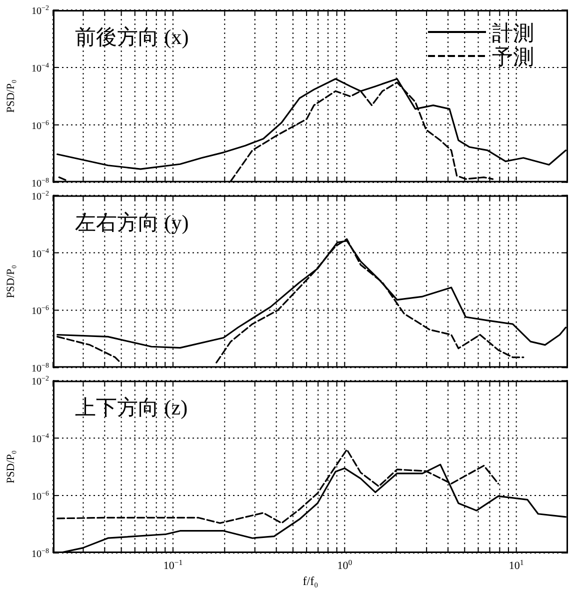  I want to click on legend-label: 予測, so click(513, 57).